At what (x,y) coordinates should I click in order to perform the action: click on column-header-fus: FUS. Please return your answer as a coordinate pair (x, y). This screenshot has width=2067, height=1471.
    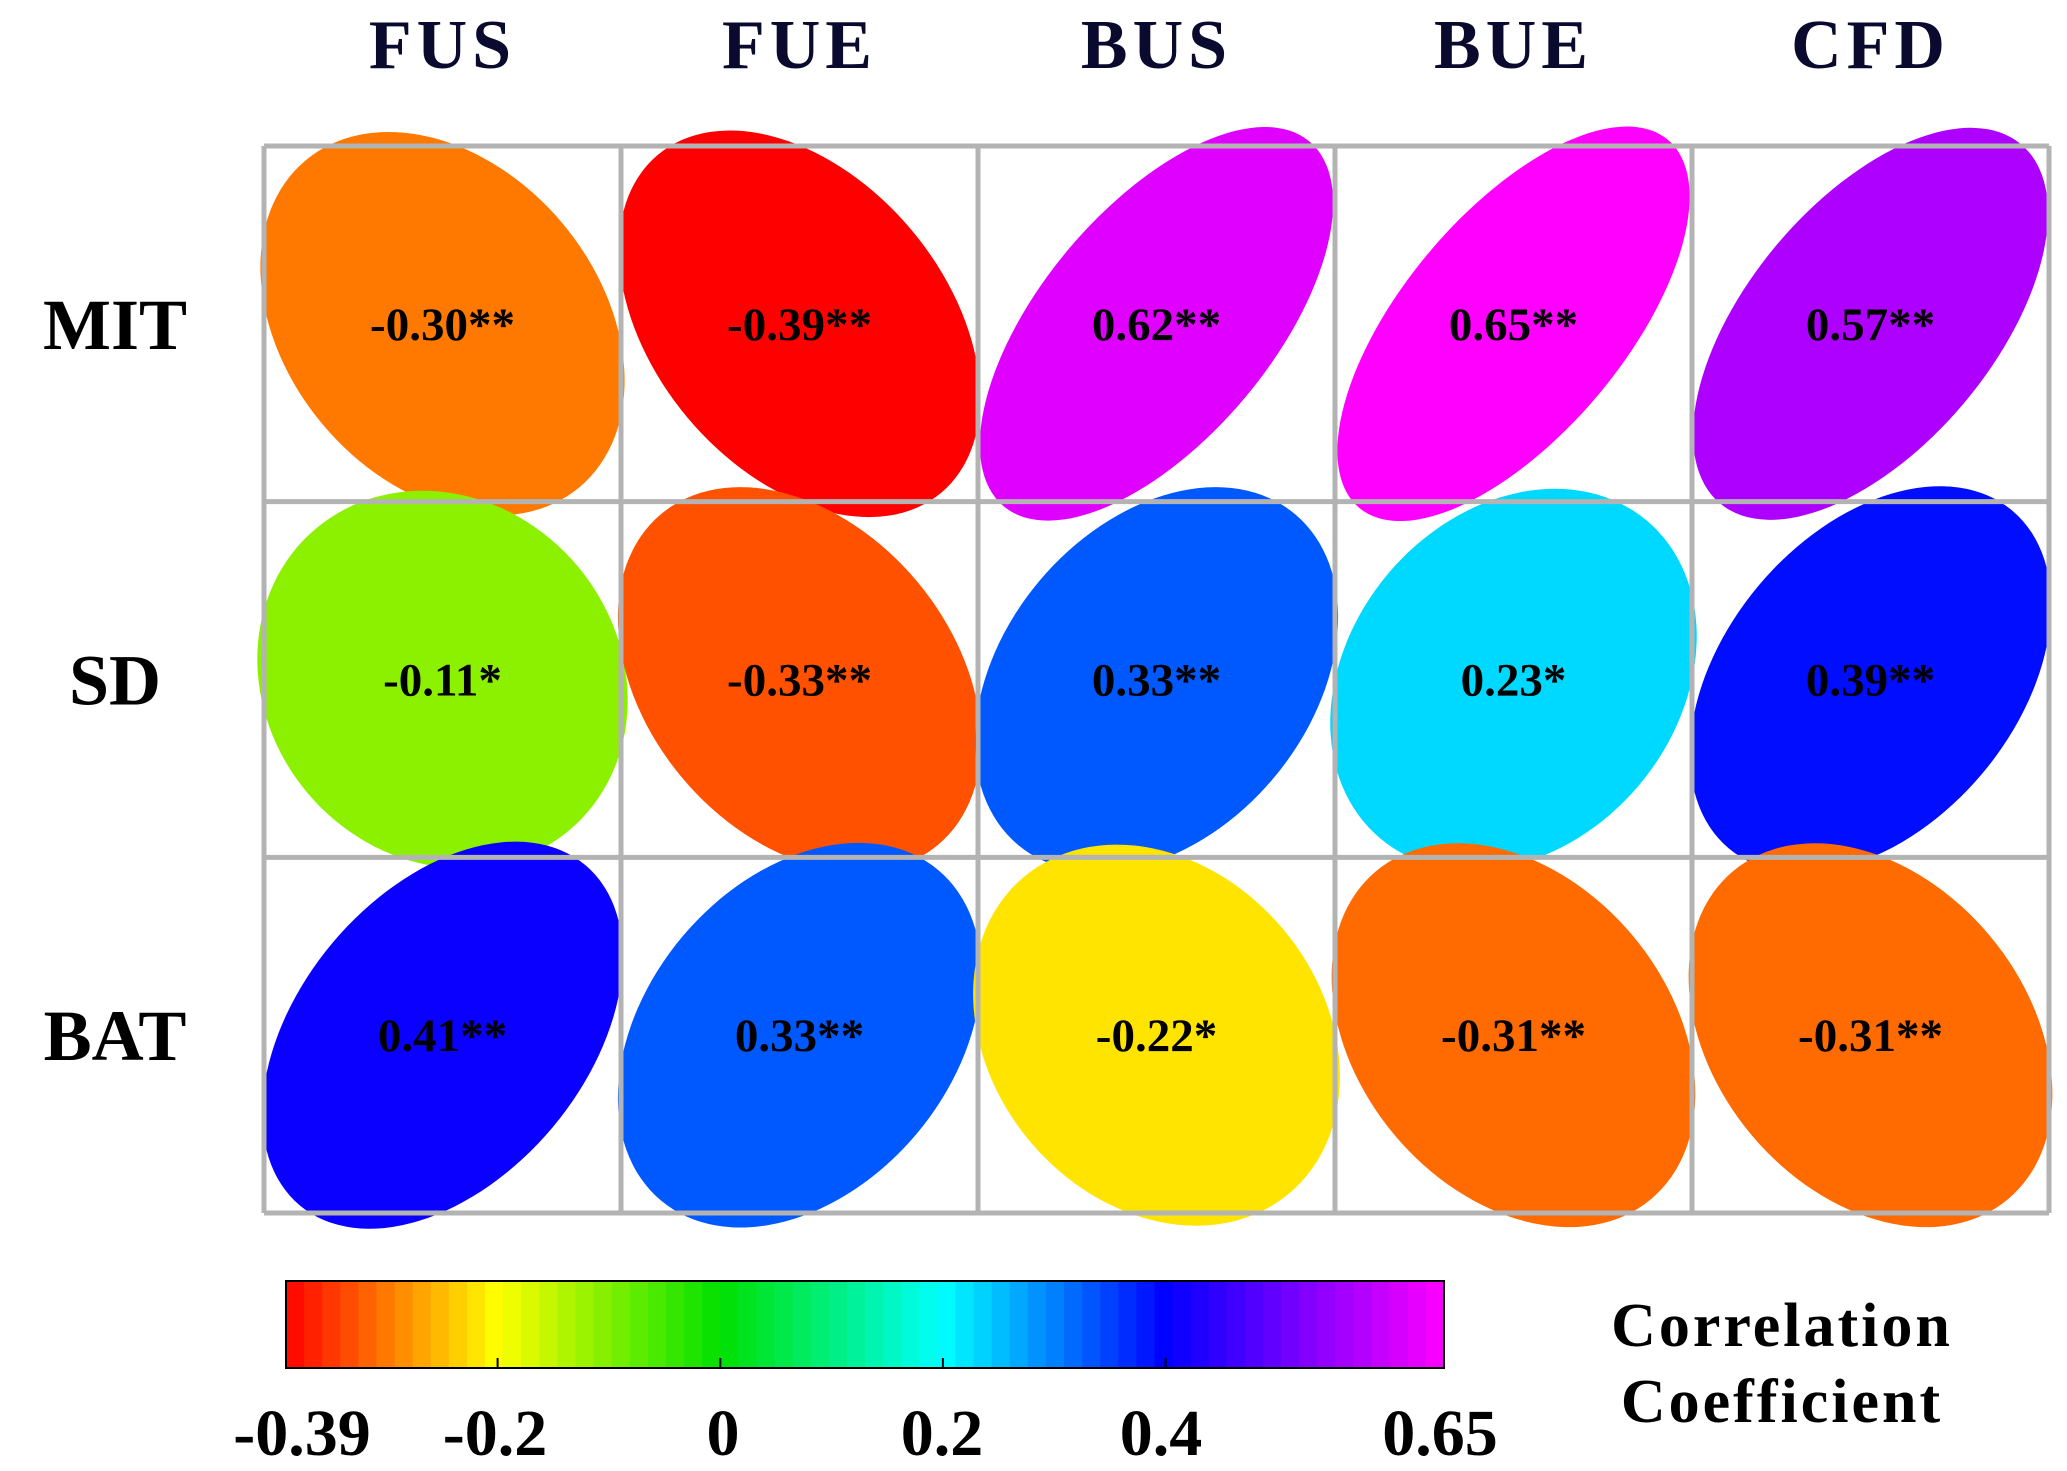
    Looking at the image, I should click on (442, 45).